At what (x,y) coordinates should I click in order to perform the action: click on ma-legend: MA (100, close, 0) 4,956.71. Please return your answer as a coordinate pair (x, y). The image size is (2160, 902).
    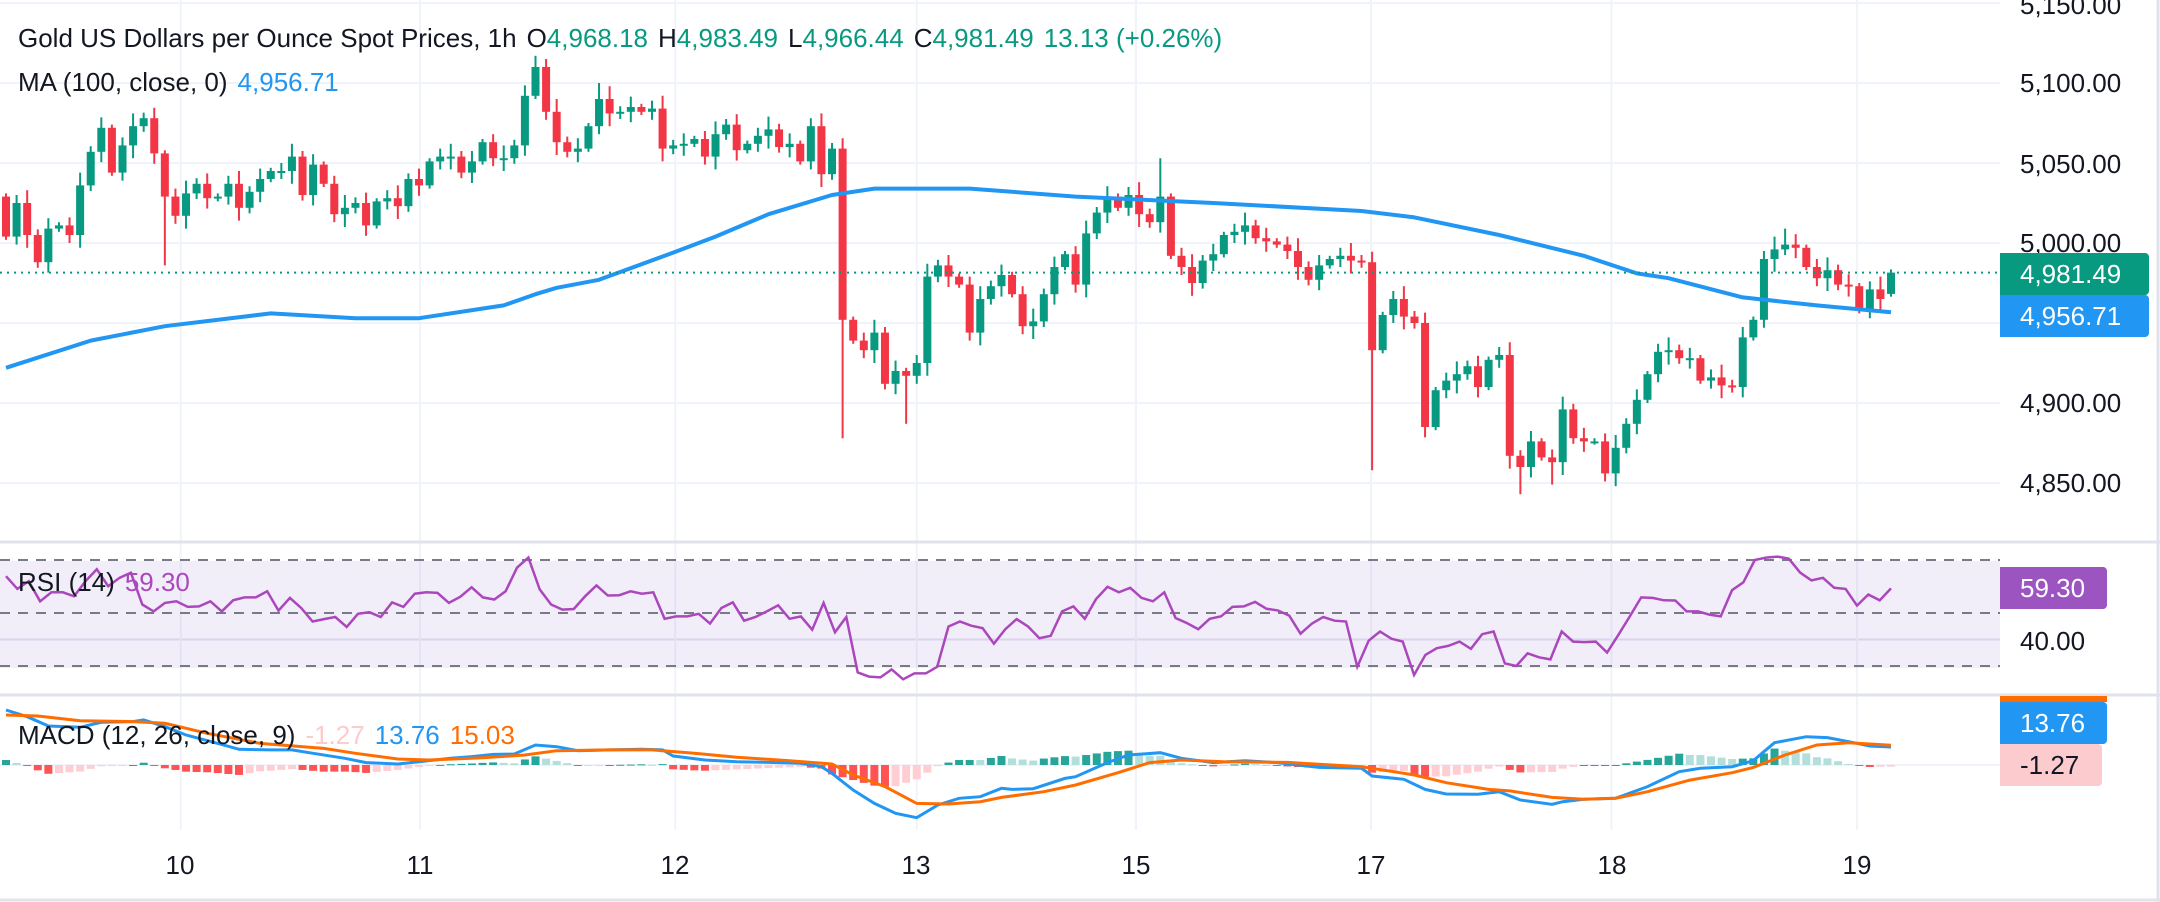
    Looking at the image, I should click on (183, 82).